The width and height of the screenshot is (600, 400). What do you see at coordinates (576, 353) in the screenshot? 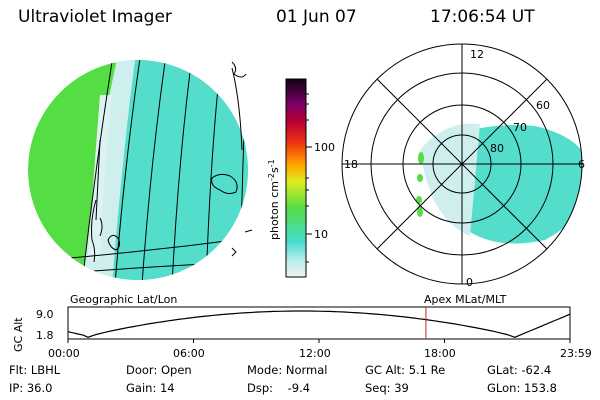
I see `altitude-xtick-4: 23:59` at bounding box center [576, 353].